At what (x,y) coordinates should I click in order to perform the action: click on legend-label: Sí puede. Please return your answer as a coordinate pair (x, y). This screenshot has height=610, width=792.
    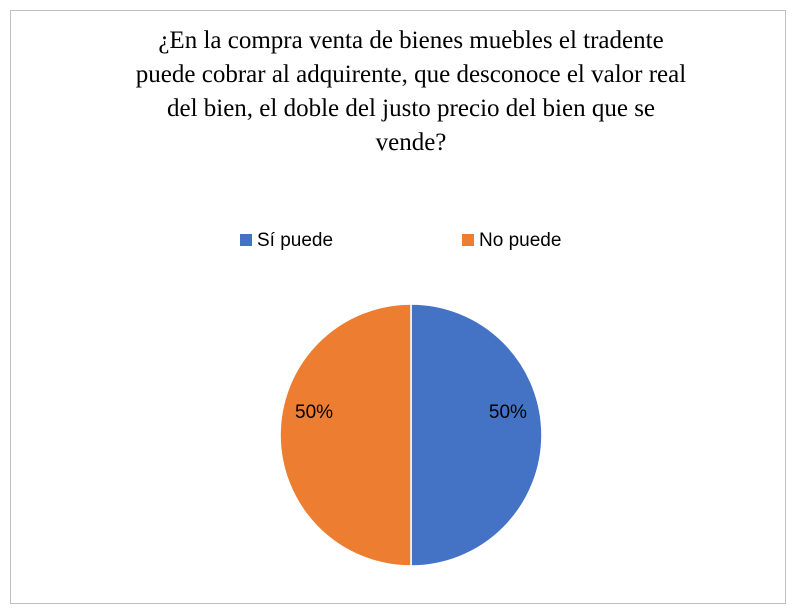
    Looking at the image, I should click on (295, 240).